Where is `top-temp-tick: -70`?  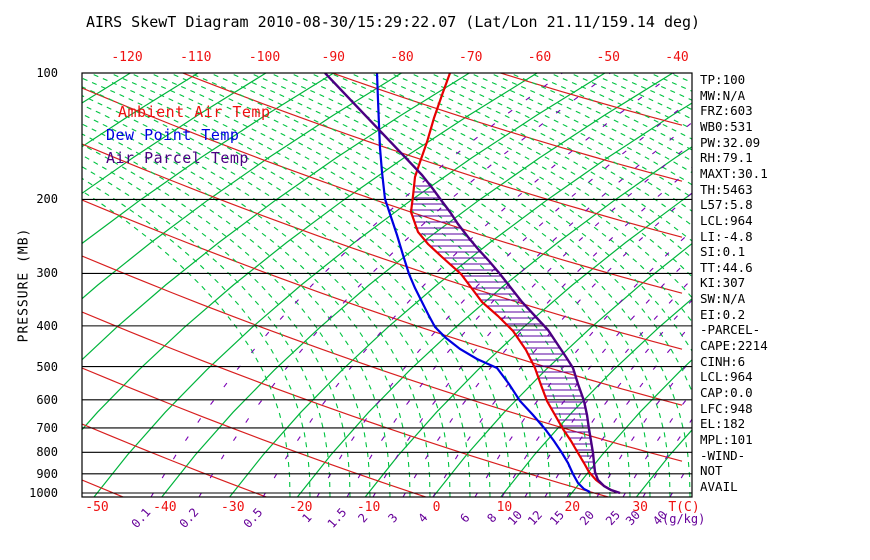
top-temp-tick: -70 is located at coordinates (471, 57).